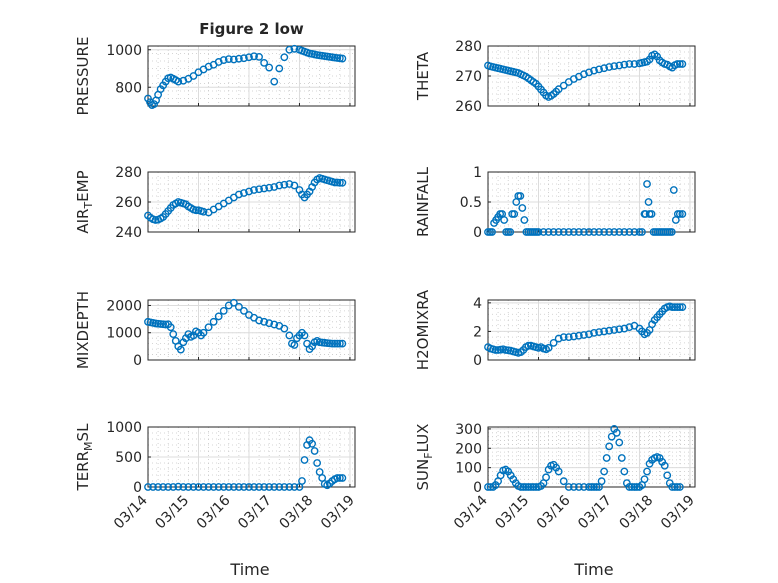  I want to click on x-tick-label: 03/15, so click(512, 513).